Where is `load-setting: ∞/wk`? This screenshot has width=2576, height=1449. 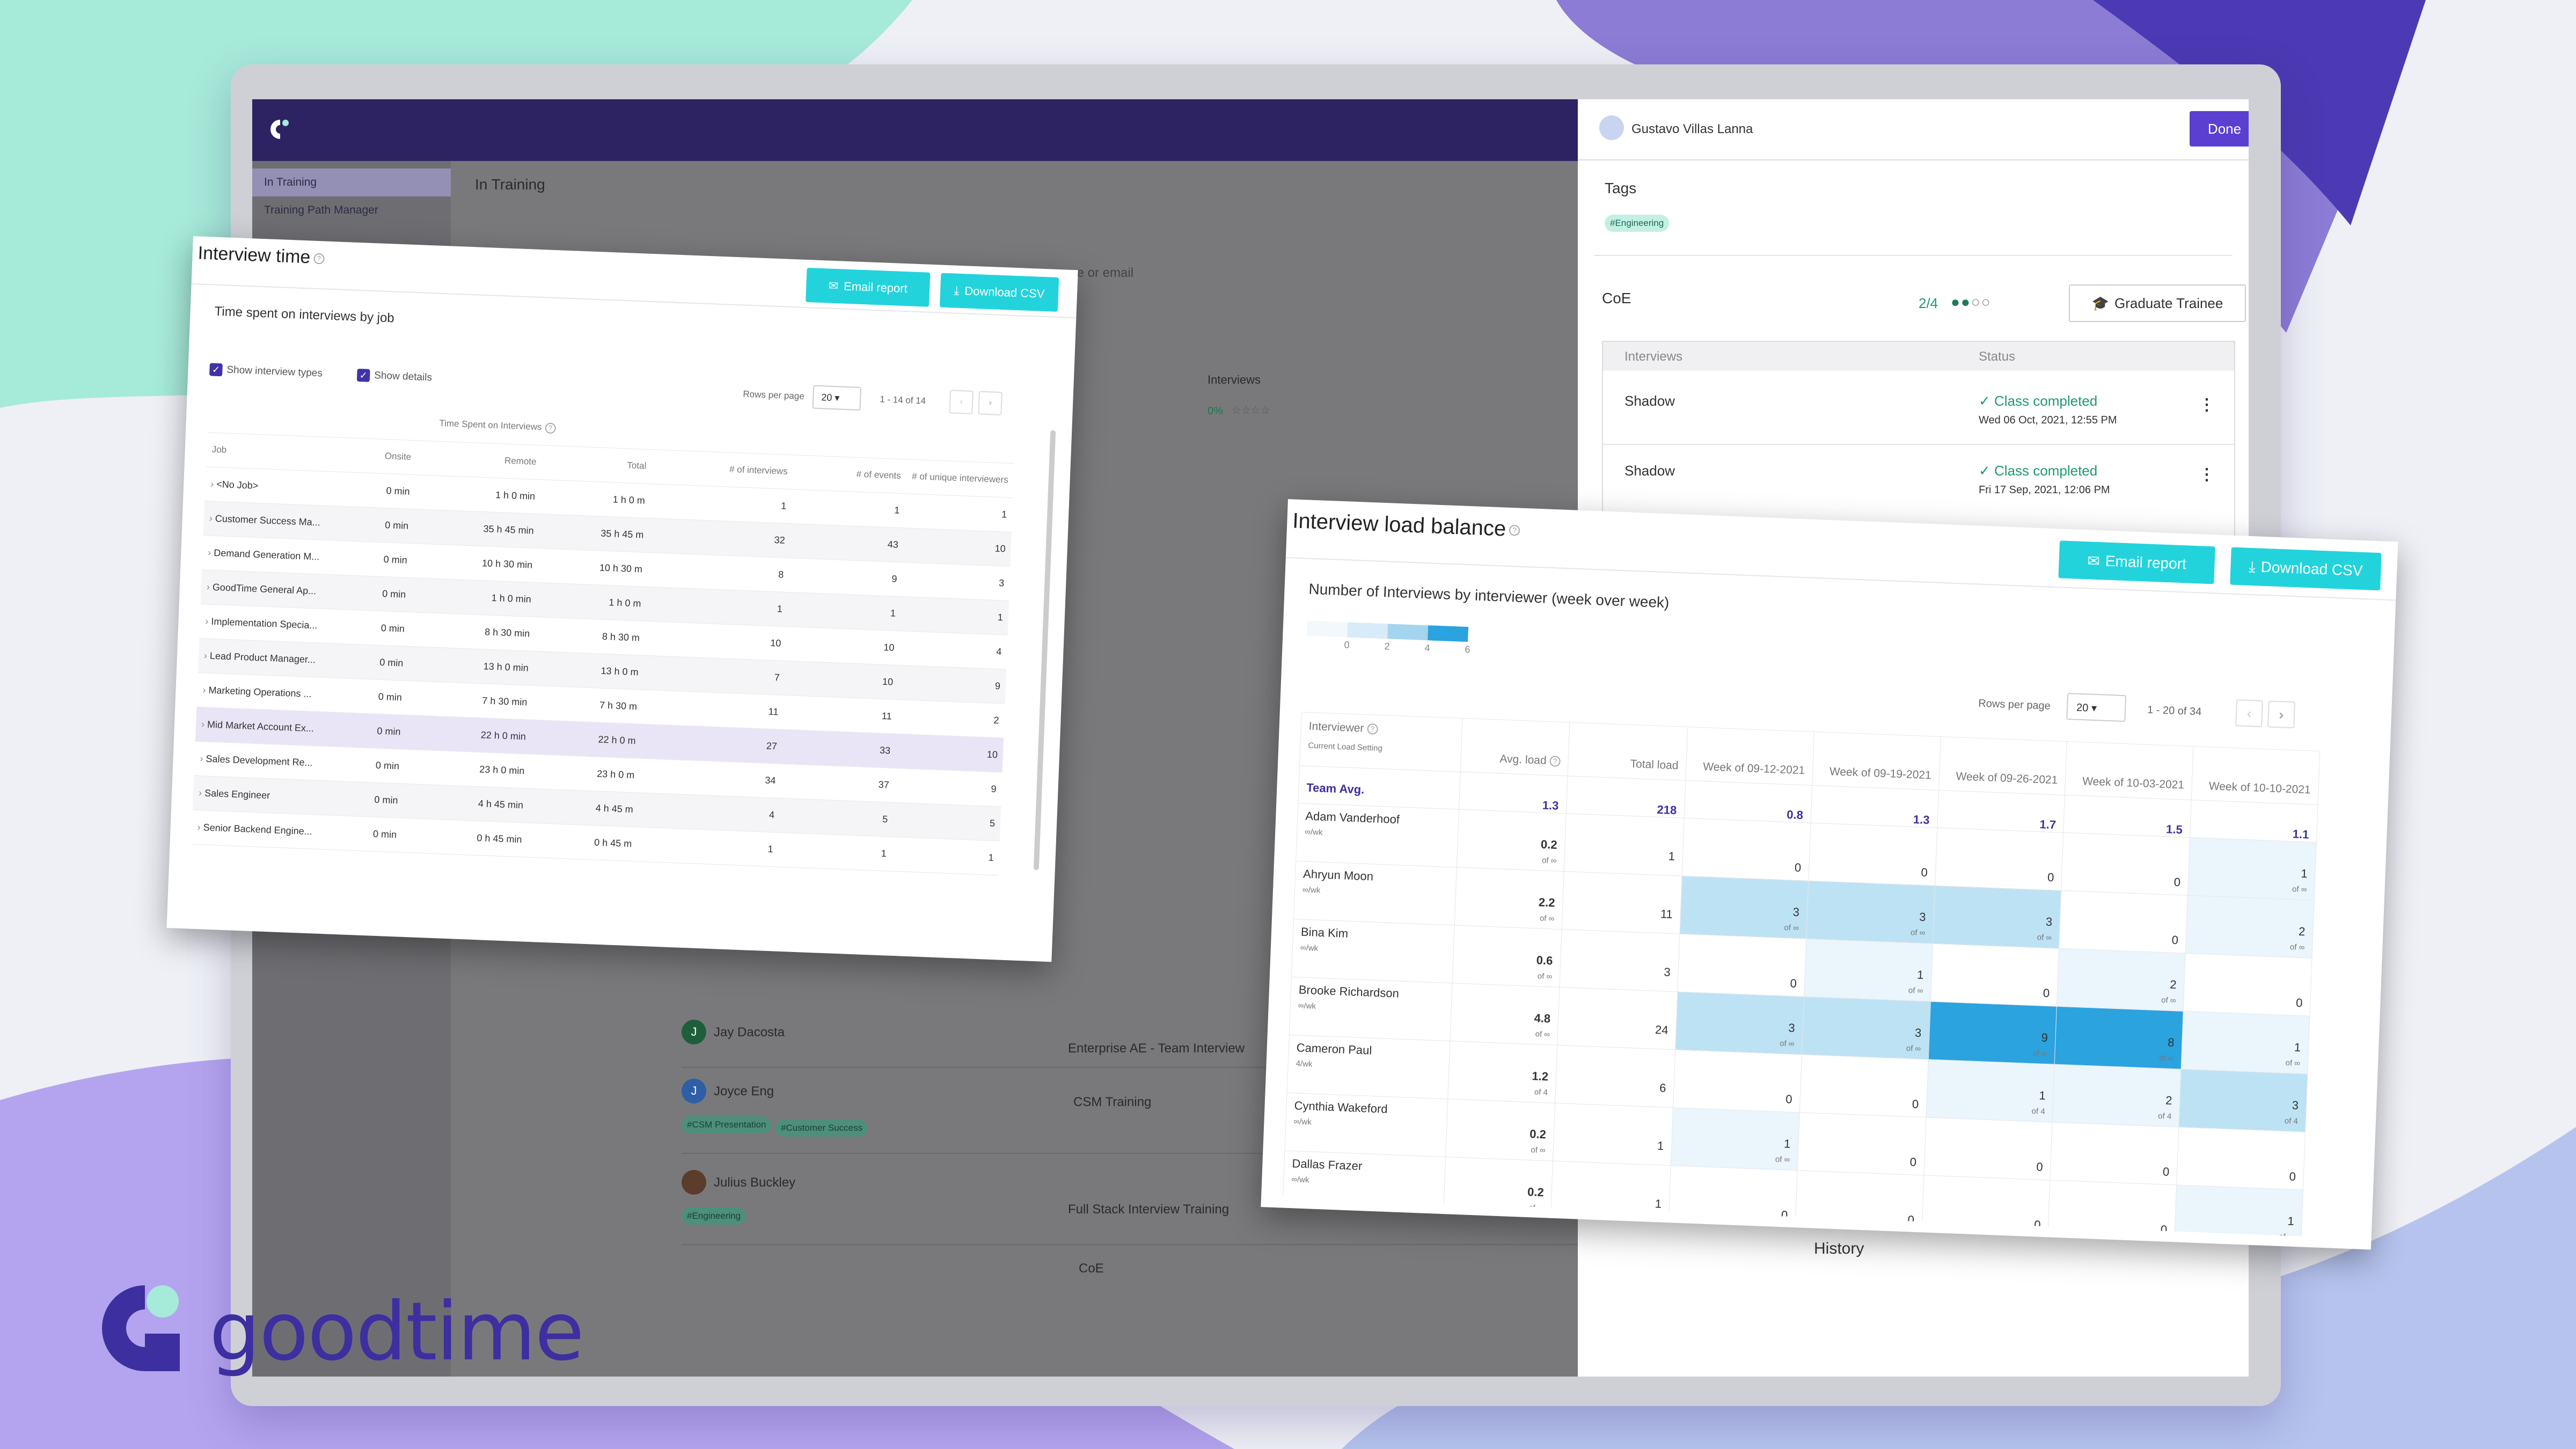 load-setting: ∞/wk is located at coordinates (1313, 832).